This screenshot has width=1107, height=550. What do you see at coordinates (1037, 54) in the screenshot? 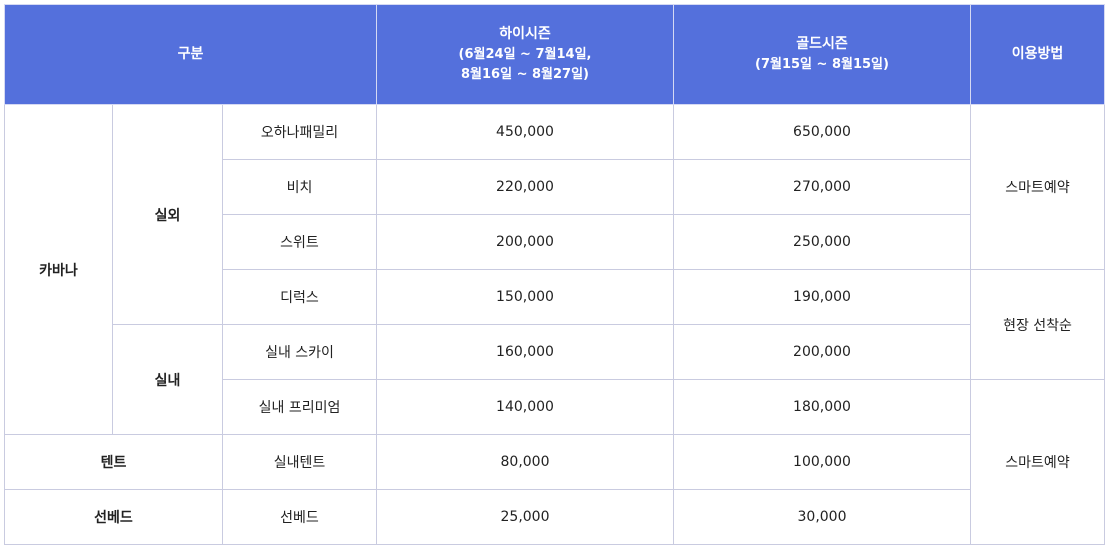
I see `header-usage: 이용방법` at bounding box center [1037, 54].